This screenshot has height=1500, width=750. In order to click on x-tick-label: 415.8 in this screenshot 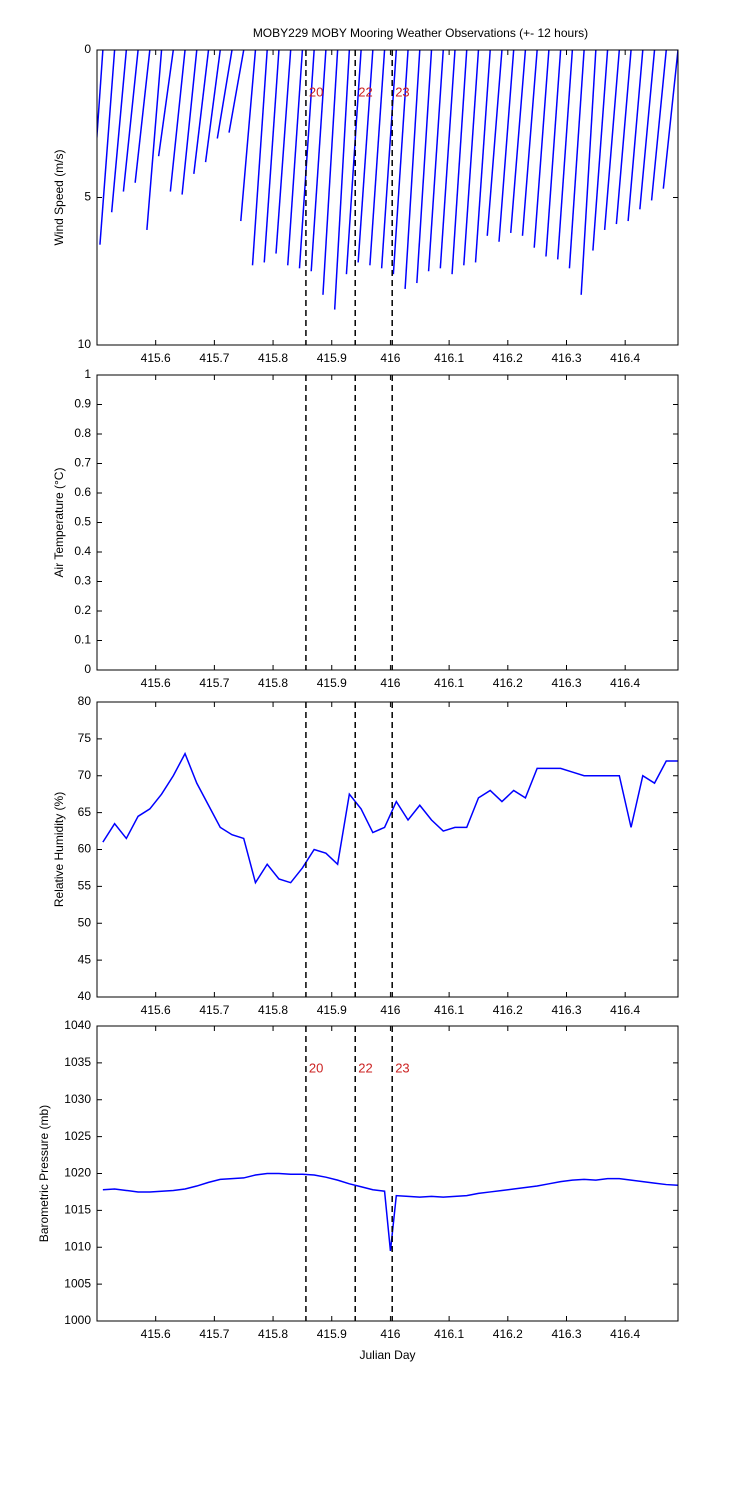, I will do `click(273, 1334)`.